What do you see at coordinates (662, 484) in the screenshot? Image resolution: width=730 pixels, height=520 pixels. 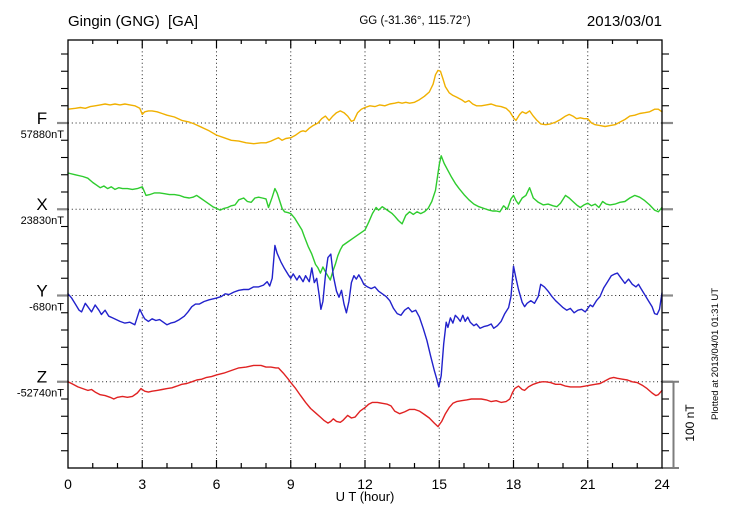 I see `x-tick-label: 24` at bounding box center [662, 484].